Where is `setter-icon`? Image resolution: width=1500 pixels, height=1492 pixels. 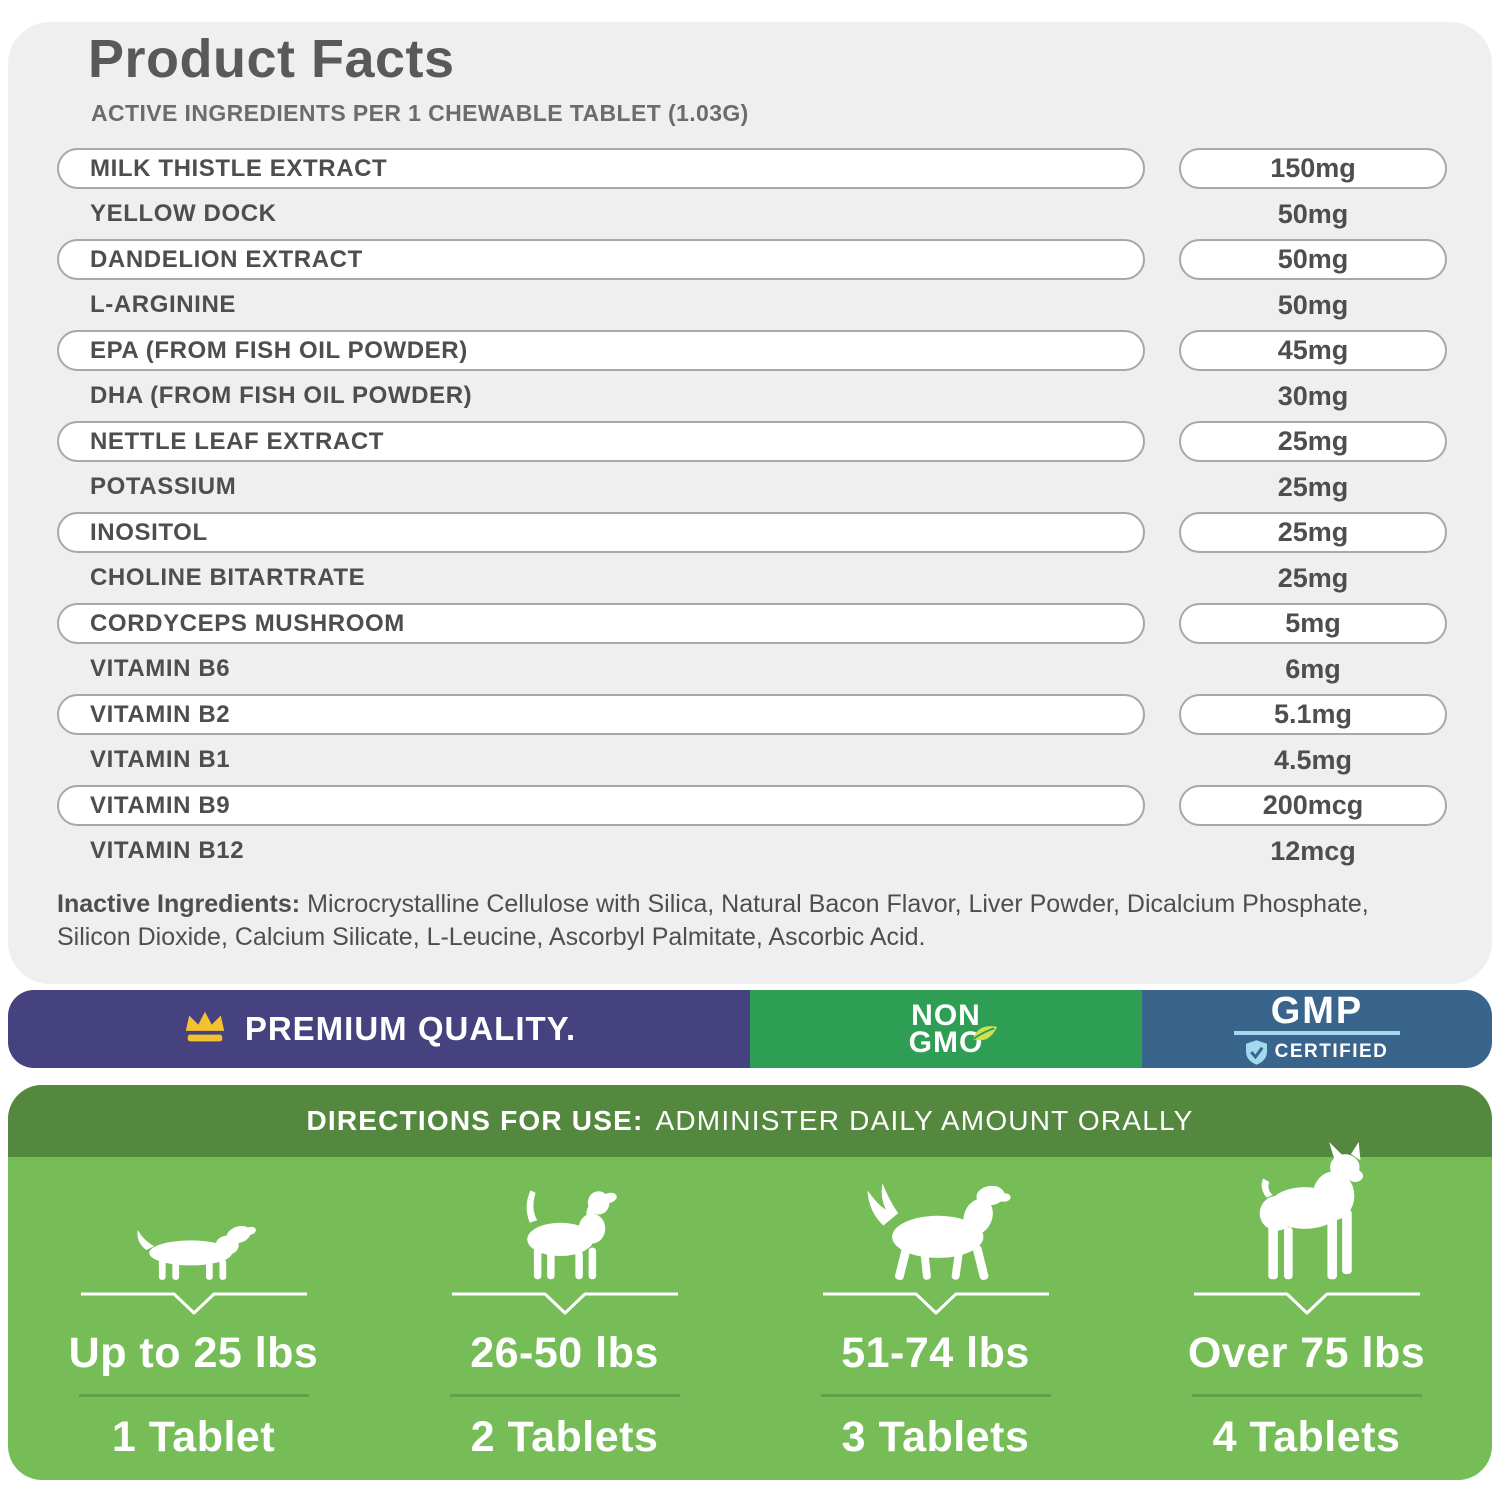 setter-icon is located at coordinates (939, 1232).